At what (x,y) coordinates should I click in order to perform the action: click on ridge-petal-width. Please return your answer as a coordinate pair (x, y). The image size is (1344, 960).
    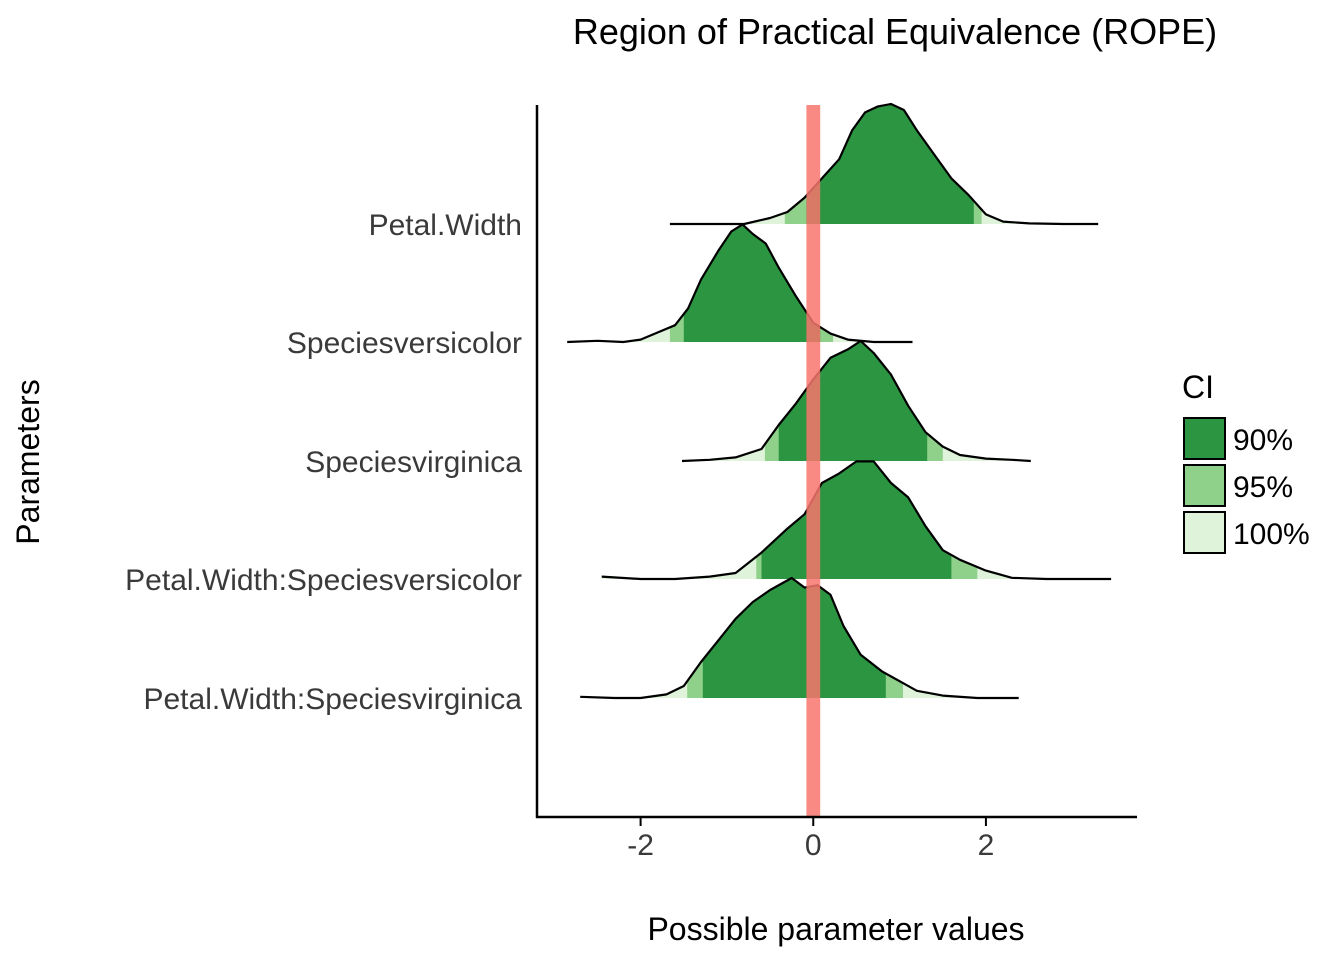
    Looking at the image, I should click on (884, 164).